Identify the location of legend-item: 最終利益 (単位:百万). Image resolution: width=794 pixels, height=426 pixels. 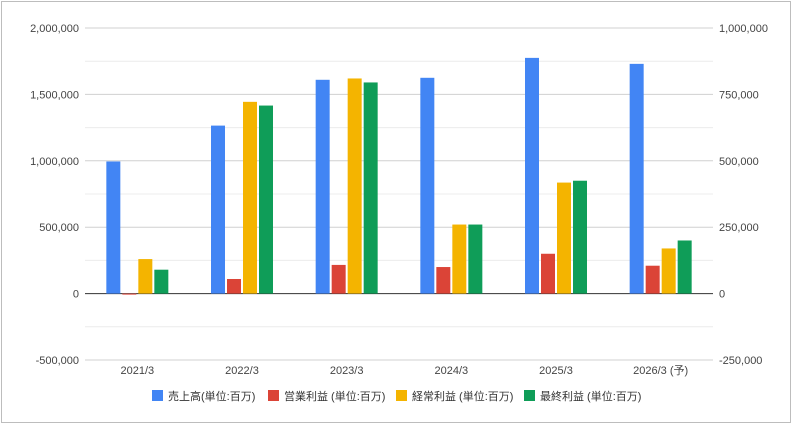
(582, 396).